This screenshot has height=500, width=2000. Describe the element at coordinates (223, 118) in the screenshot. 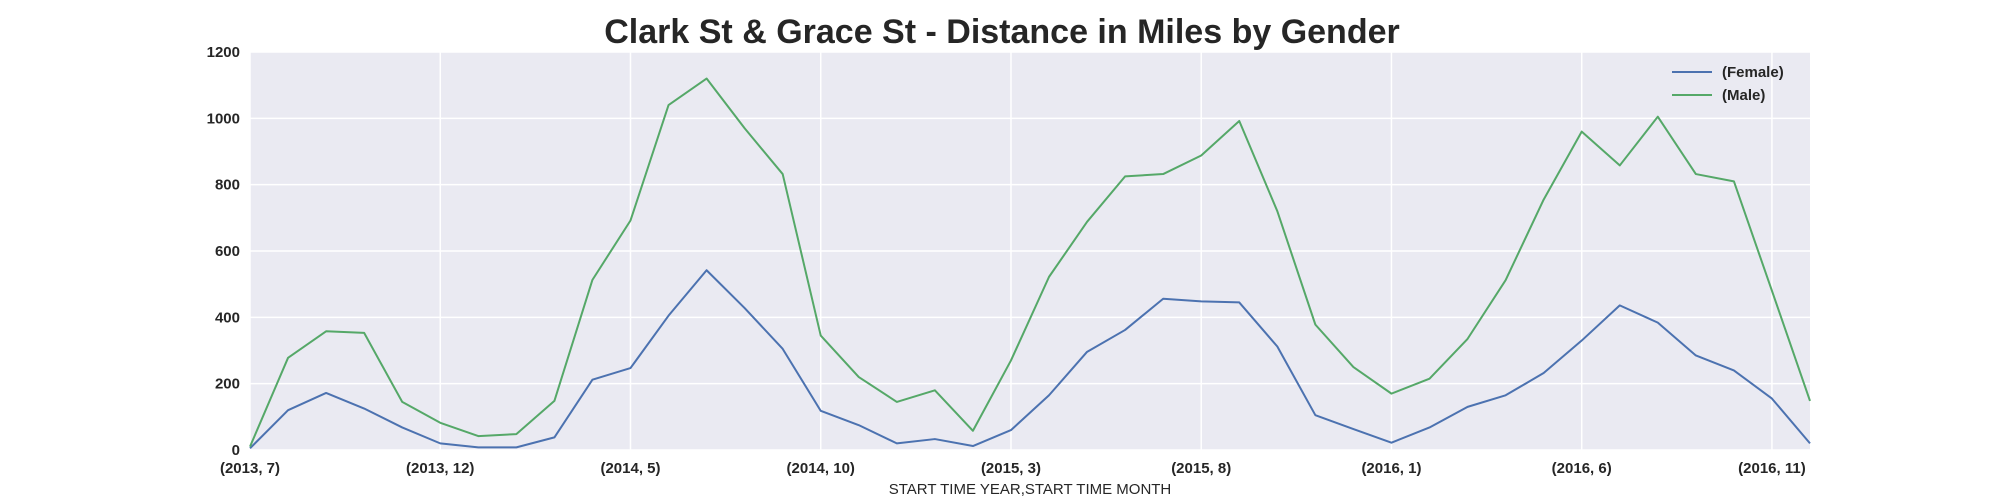

I see `y-tick-label: 1000` at that location.